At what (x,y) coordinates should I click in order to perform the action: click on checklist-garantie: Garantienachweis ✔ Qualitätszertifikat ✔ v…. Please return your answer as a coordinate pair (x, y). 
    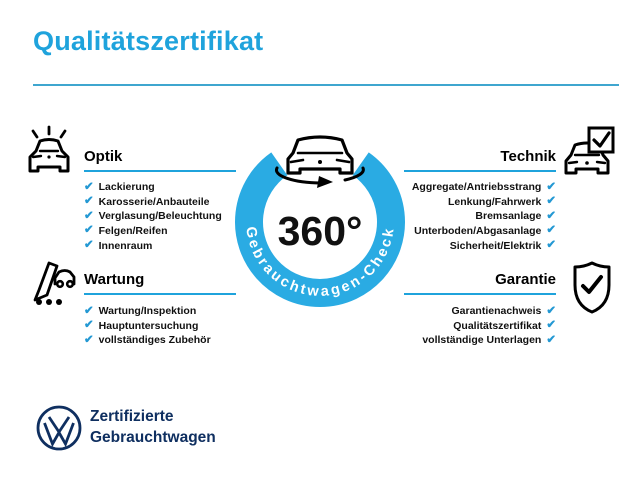
    Looking at the image, I should click on (489, 326).